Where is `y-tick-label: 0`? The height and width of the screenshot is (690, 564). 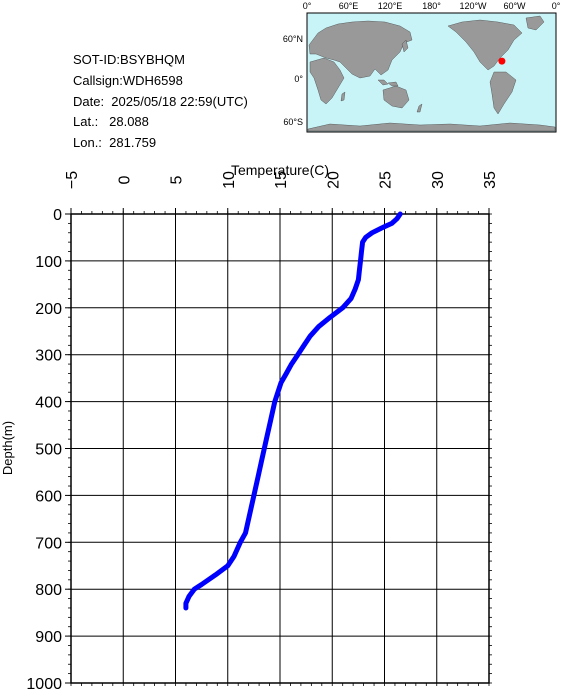 y-tick-label: 0 is located at coordinates (57, 215).